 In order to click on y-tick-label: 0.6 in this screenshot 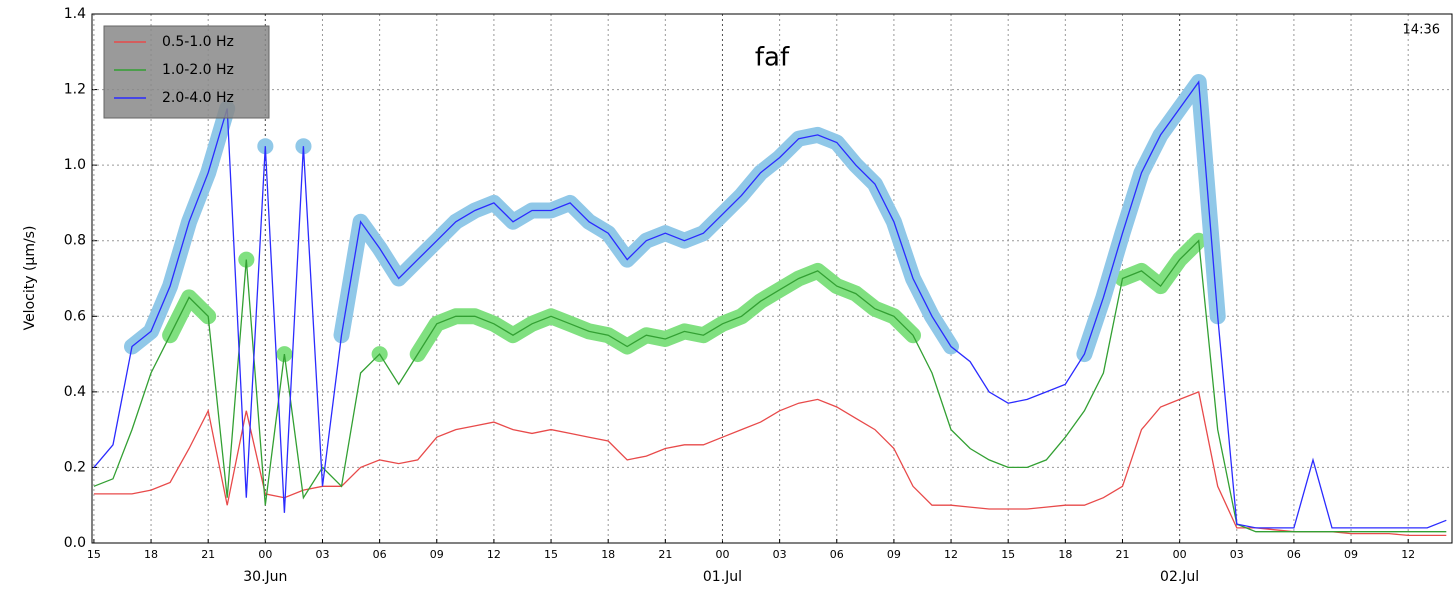, I will do `click(75, 316)`.